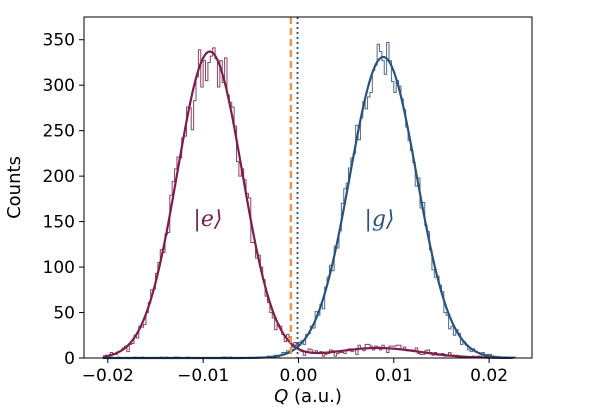  What do you see at coordinates (59, 177) in the screenshot?
I see `y-tick-label: 200` at bounding box center [59, 177].